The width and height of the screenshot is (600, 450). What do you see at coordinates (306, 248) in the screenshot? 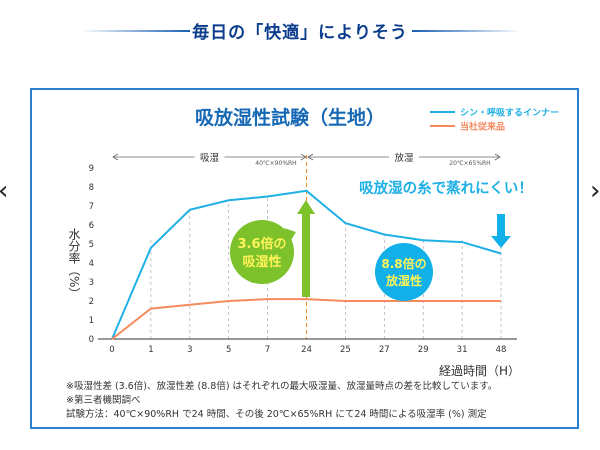
I see `up-arrow-icon` at bounding box center [306, 248].